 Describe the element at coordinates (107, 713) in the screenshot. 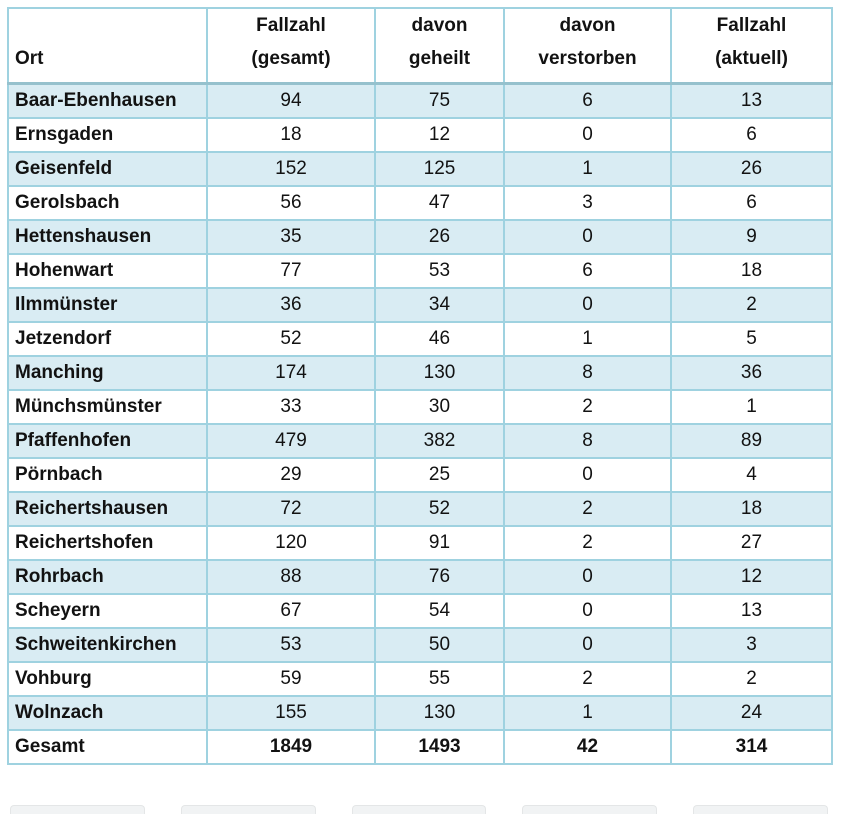

I see `ort-cell: Wolnzach` at that location.